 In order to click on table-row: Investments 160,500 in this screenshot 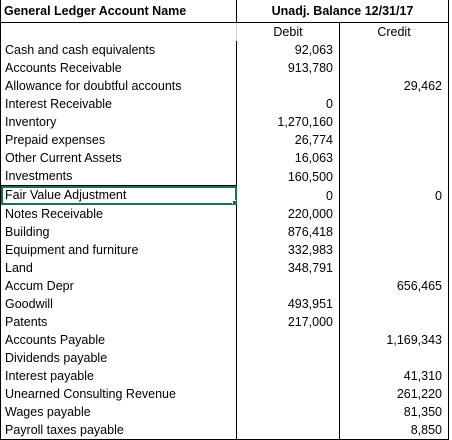, I will do `click(224, 176)`.